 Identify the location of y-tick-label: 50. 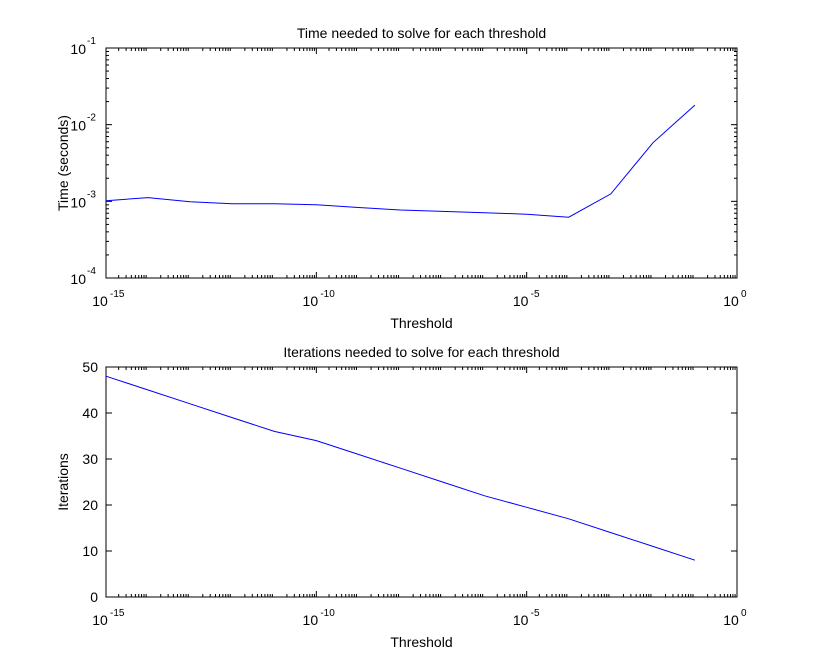
(90, 367).